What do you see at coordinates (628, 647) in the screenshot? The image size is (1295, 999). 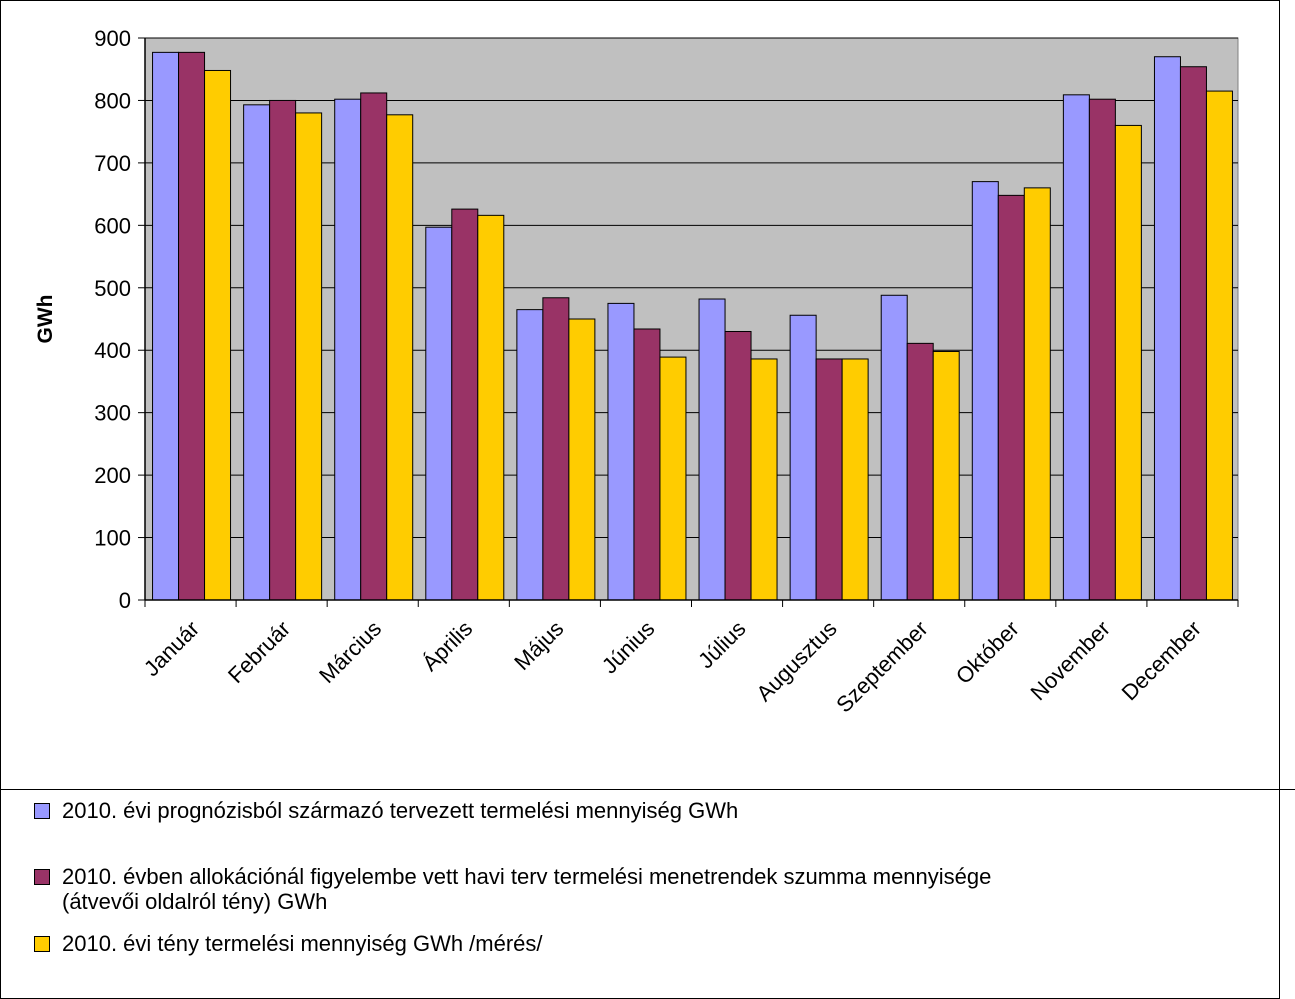 I see `x-tick-label: Június` at bounding box center [628, 647].